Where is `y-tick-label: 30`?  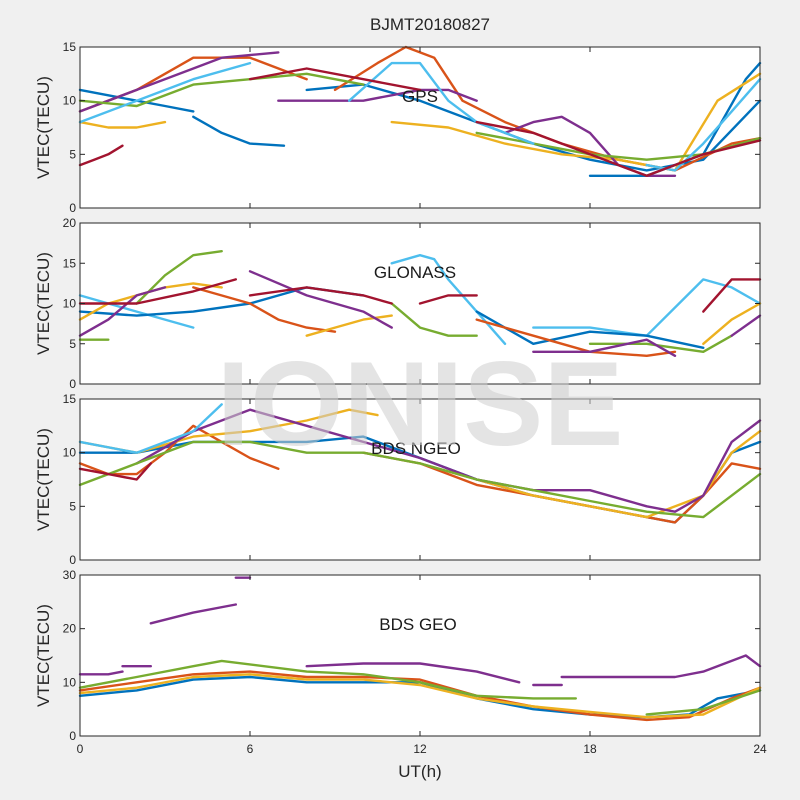 y-tick-label: 30 is located at coordinates (70, 575).